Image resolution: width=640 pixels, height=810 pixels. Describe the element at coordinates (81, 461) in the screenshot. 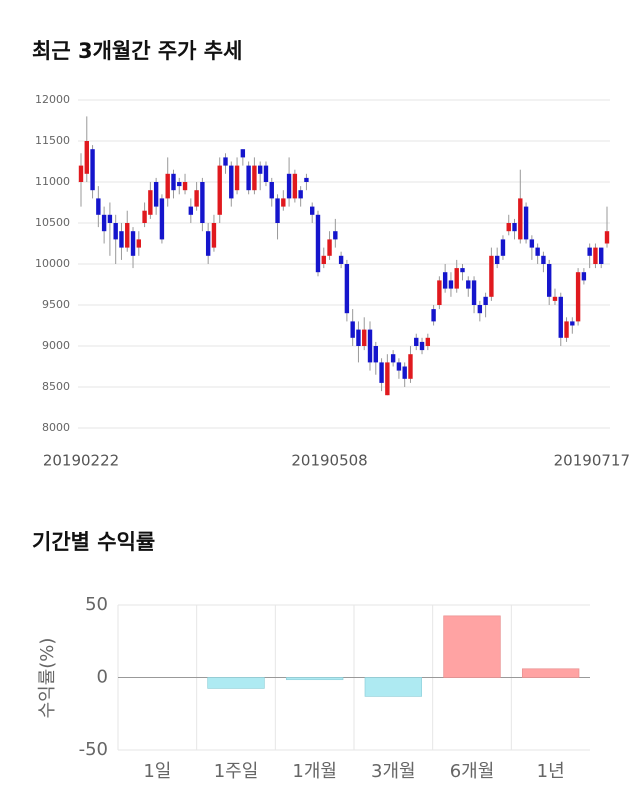

I see `x-tick-label: 20190222` at that location.